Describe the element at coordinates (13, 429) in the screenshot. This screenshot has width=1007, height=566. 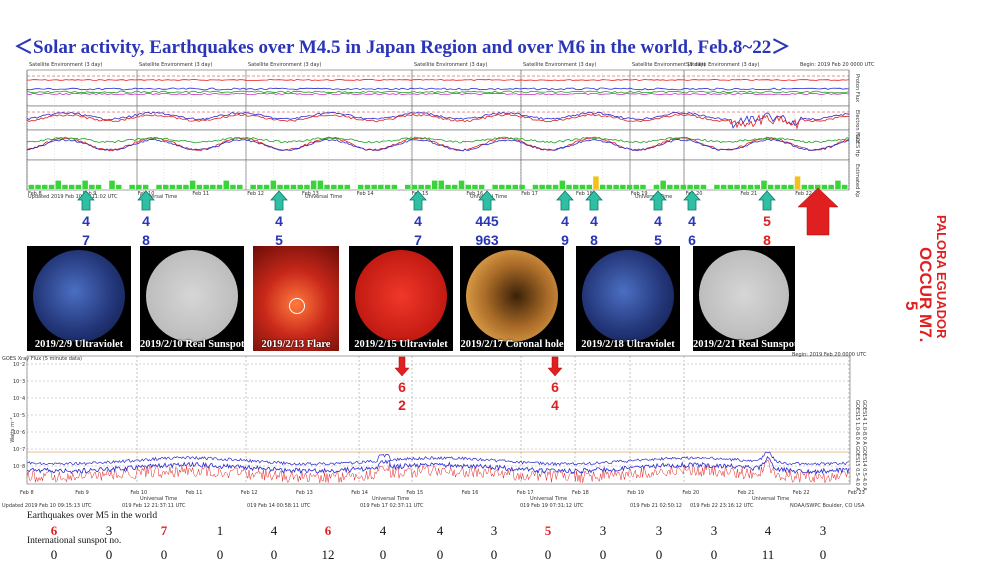
I see `xray-ylabel: Watts m⁻²` at that location.